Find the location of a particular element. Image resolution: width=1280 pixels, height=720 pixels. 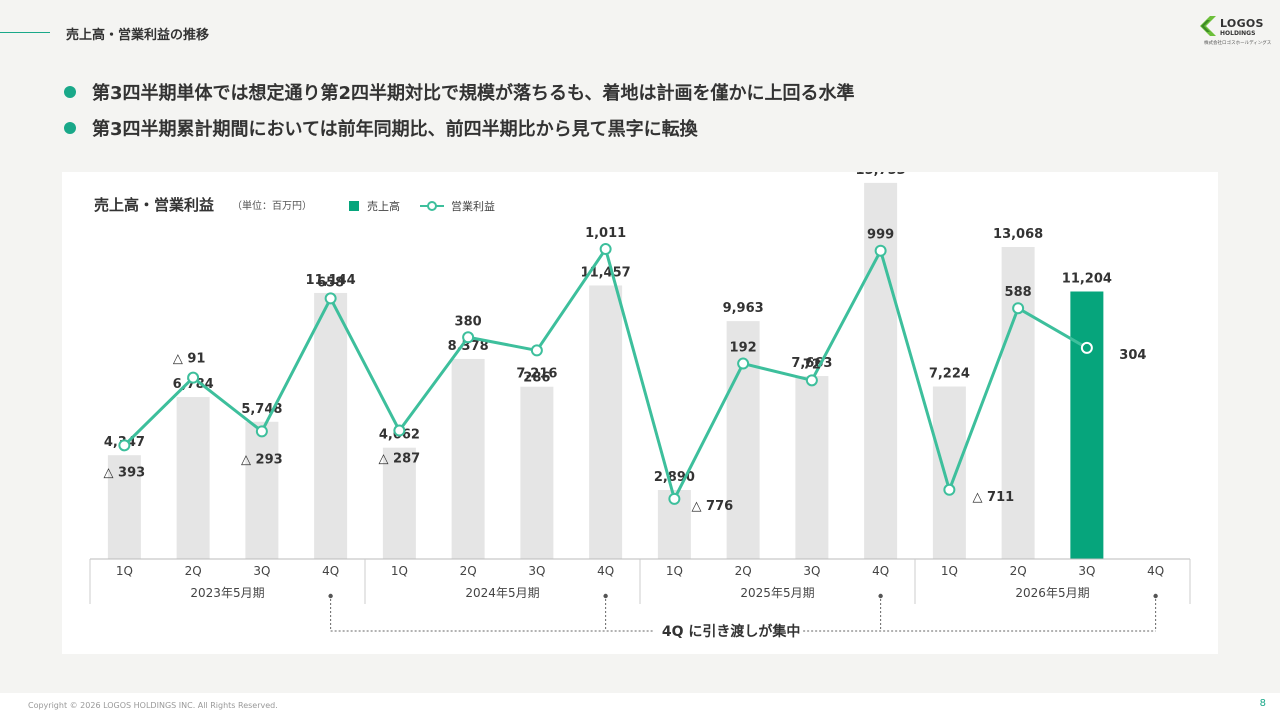

sales-value-label: 7,224 is located at coordinates (949, 374).